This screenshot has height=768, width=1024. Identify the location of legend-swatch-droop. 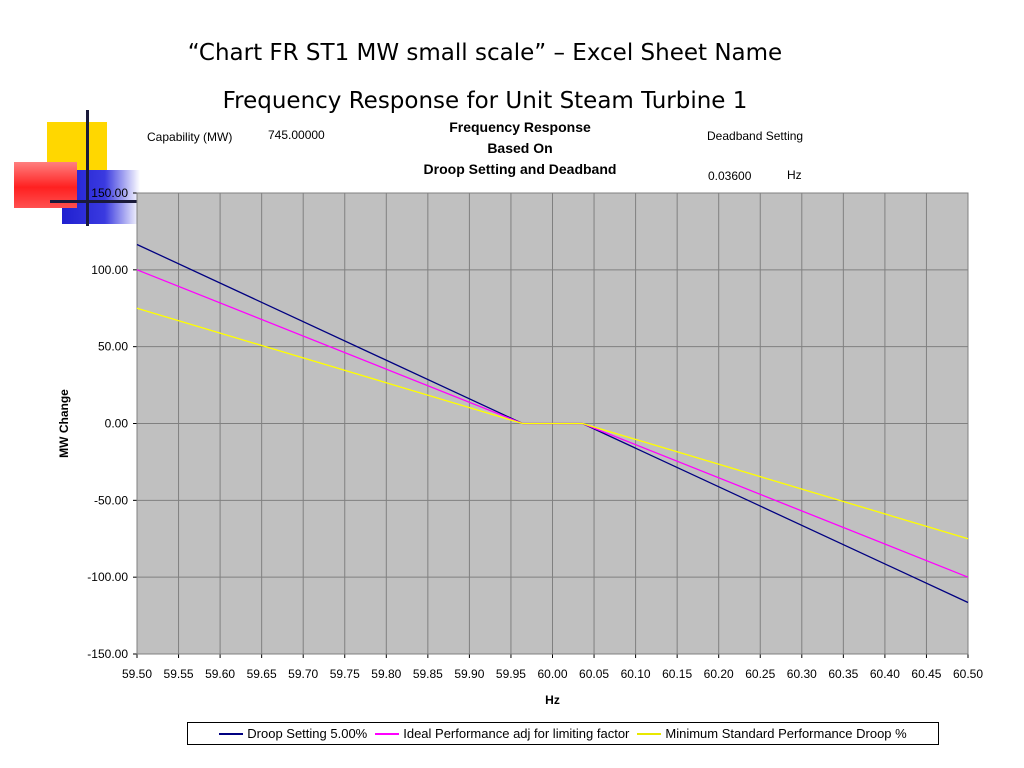
(231, 733).